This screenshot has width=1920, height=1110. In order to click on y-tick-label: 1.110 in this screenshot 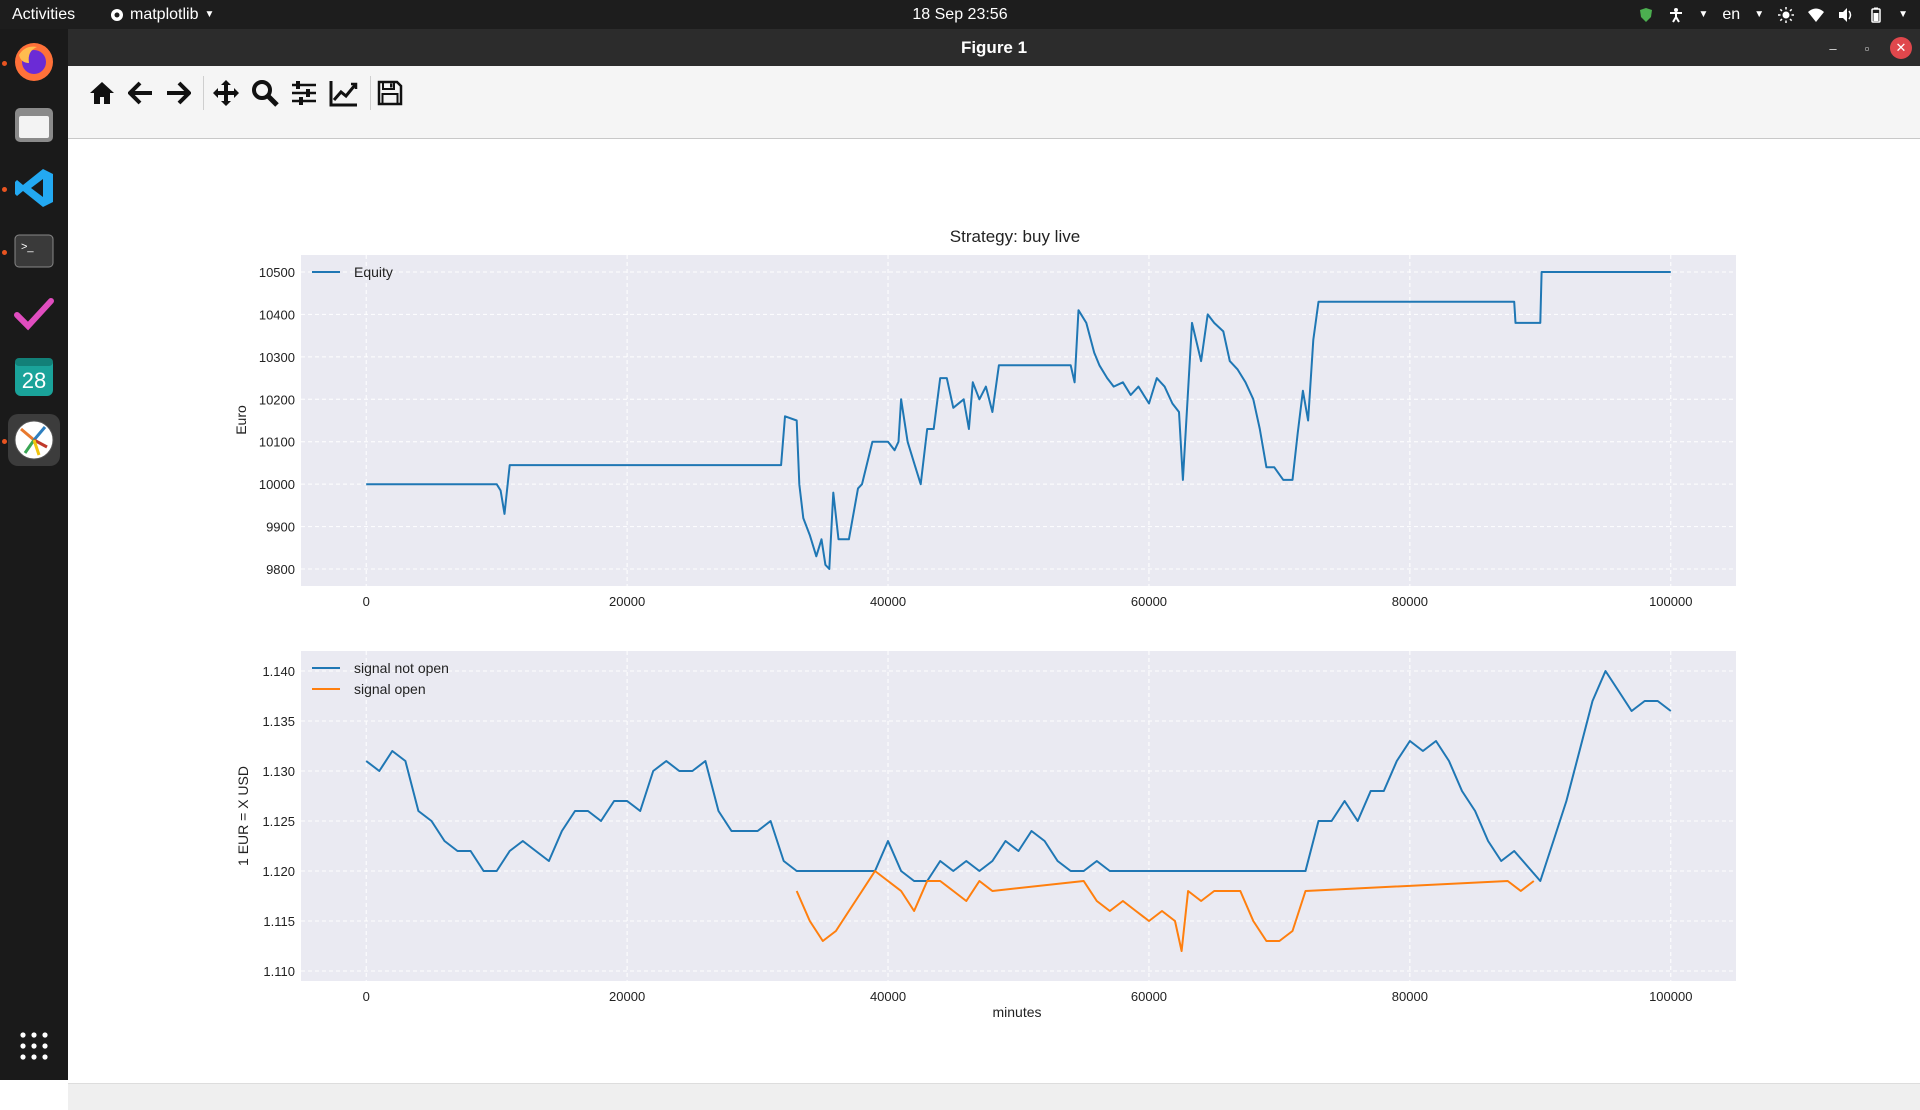, I will do `click(279, 971)`.